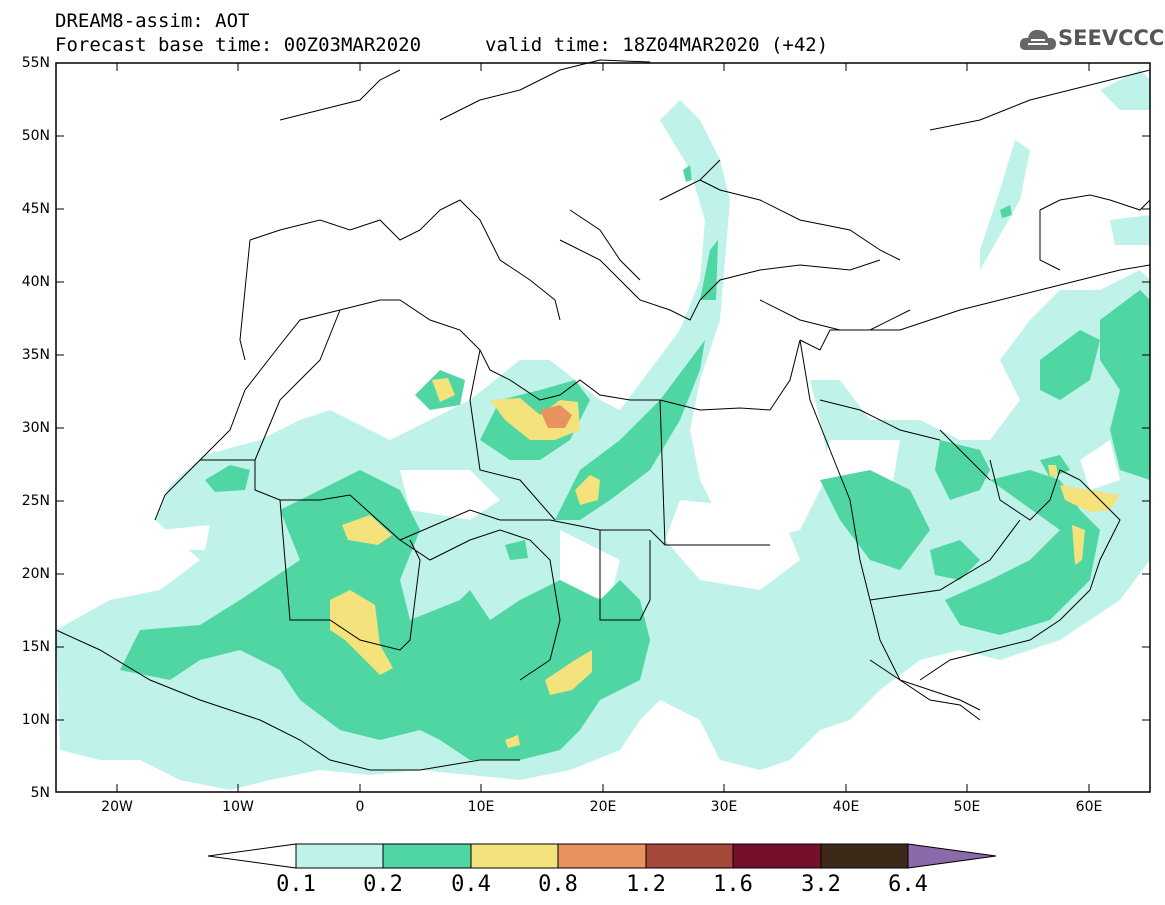  I want to click on lon-label: 50E, so click(967, 807).